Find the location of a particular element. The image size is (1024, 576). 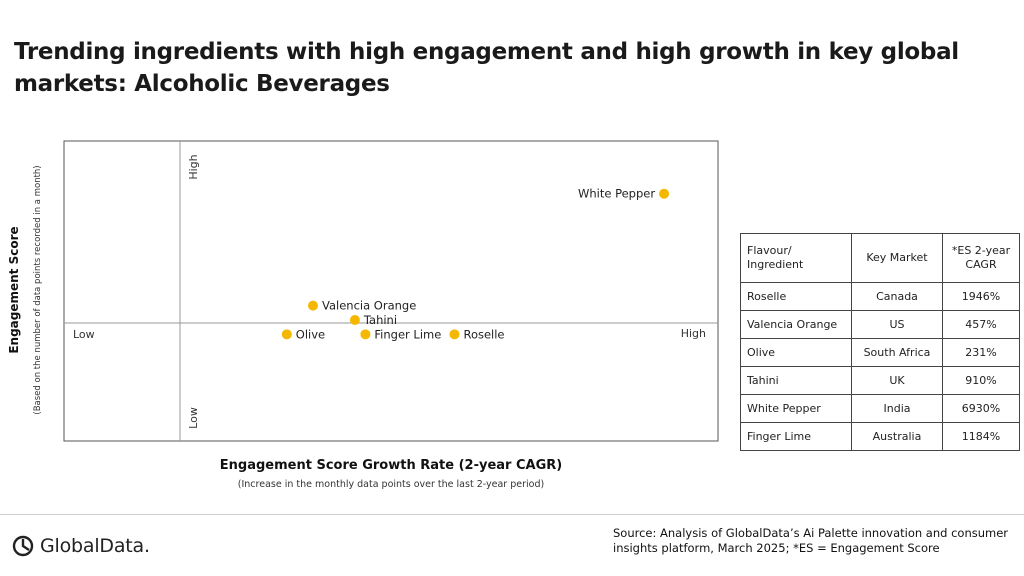

table-row: Olive South Africa 231% is located at coordinates (880, 352).